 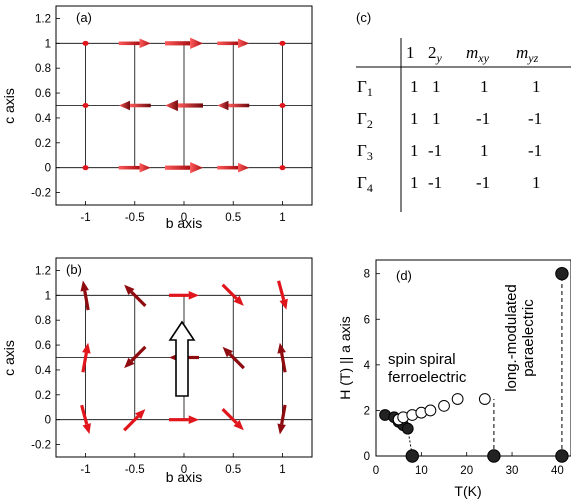 What do you see at coordinates (233, 470) in the screenshot?
I see `x-tick-label: 0.5` at bounding box center [233, 470].